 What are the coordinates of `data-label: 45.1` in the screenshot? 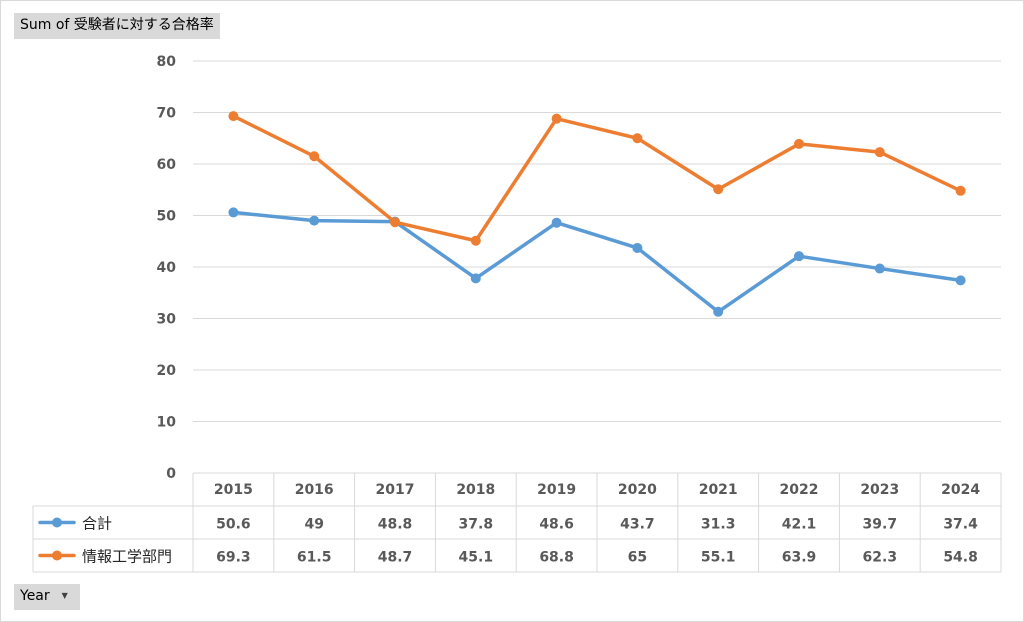 It's located at (476, 558).